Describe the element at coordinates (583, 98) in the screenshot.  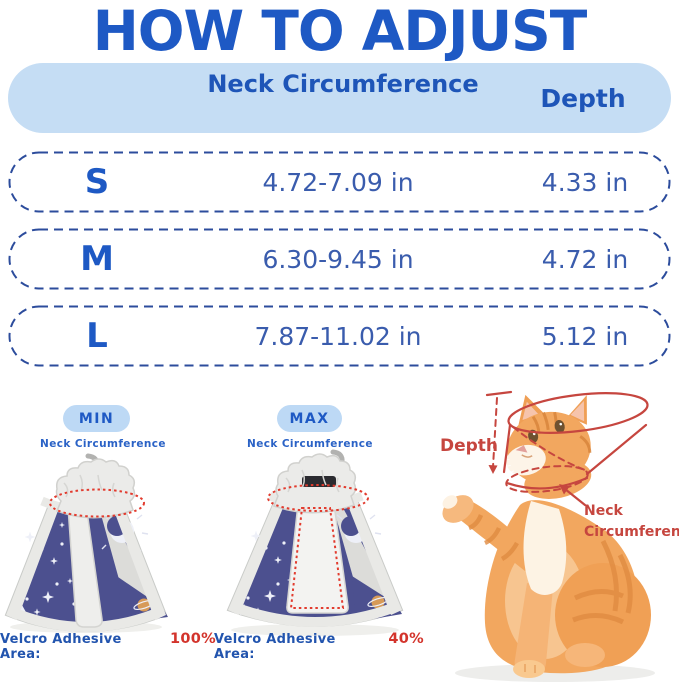
I see `header-depth: Depth` at that location.